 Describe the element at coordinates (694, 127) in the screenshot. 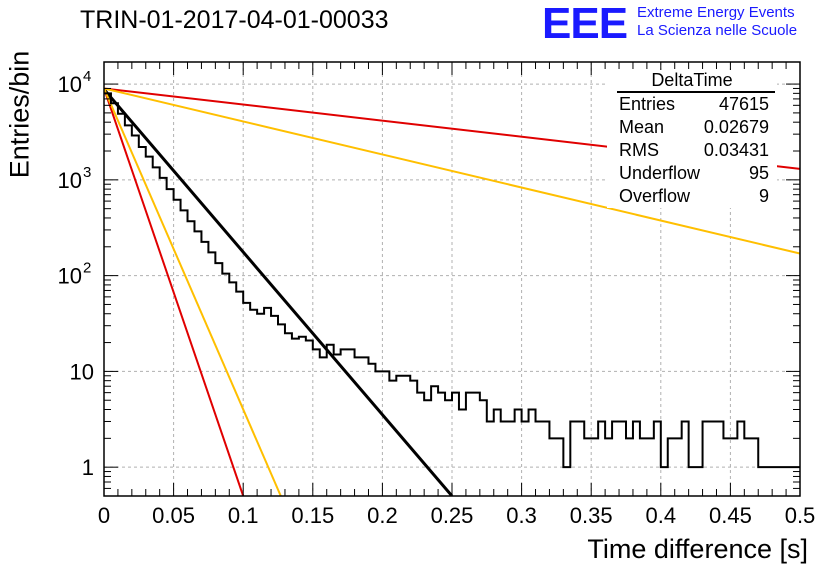

I see `stats-row-mean: Mean 0.02679` at that location.